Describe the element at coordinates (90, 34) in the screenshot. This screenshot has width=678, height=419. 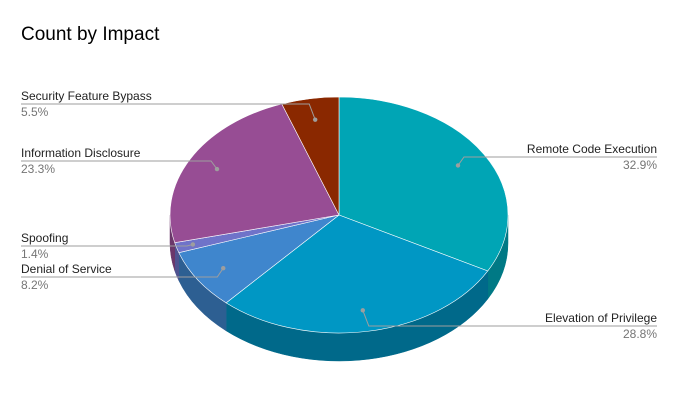
I see `chart-title: Count by Impact` at that location.